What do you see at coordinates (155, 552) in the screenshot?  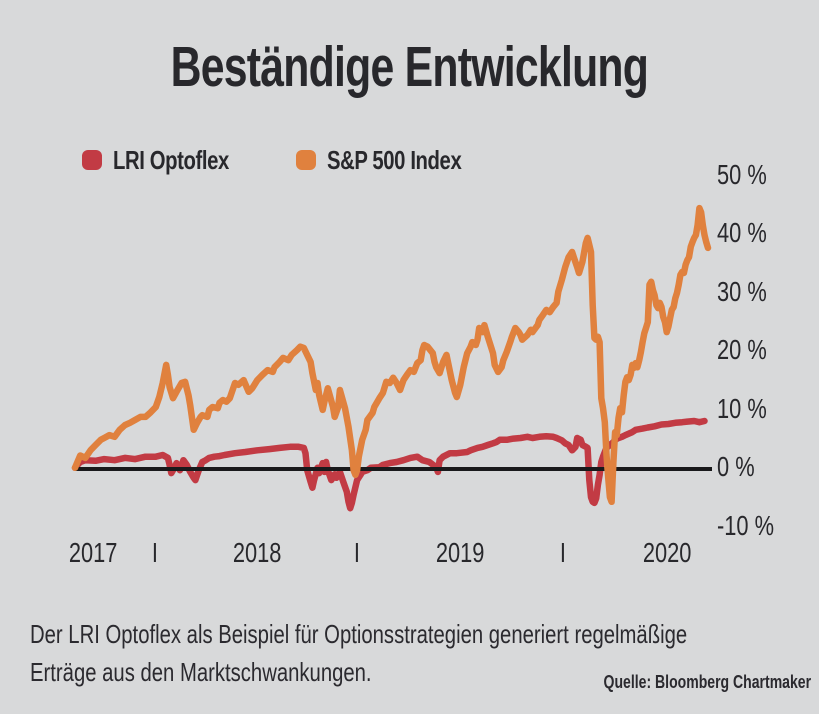 I see `x-tick-mid-2017: I` at bounding box center [155, 552].